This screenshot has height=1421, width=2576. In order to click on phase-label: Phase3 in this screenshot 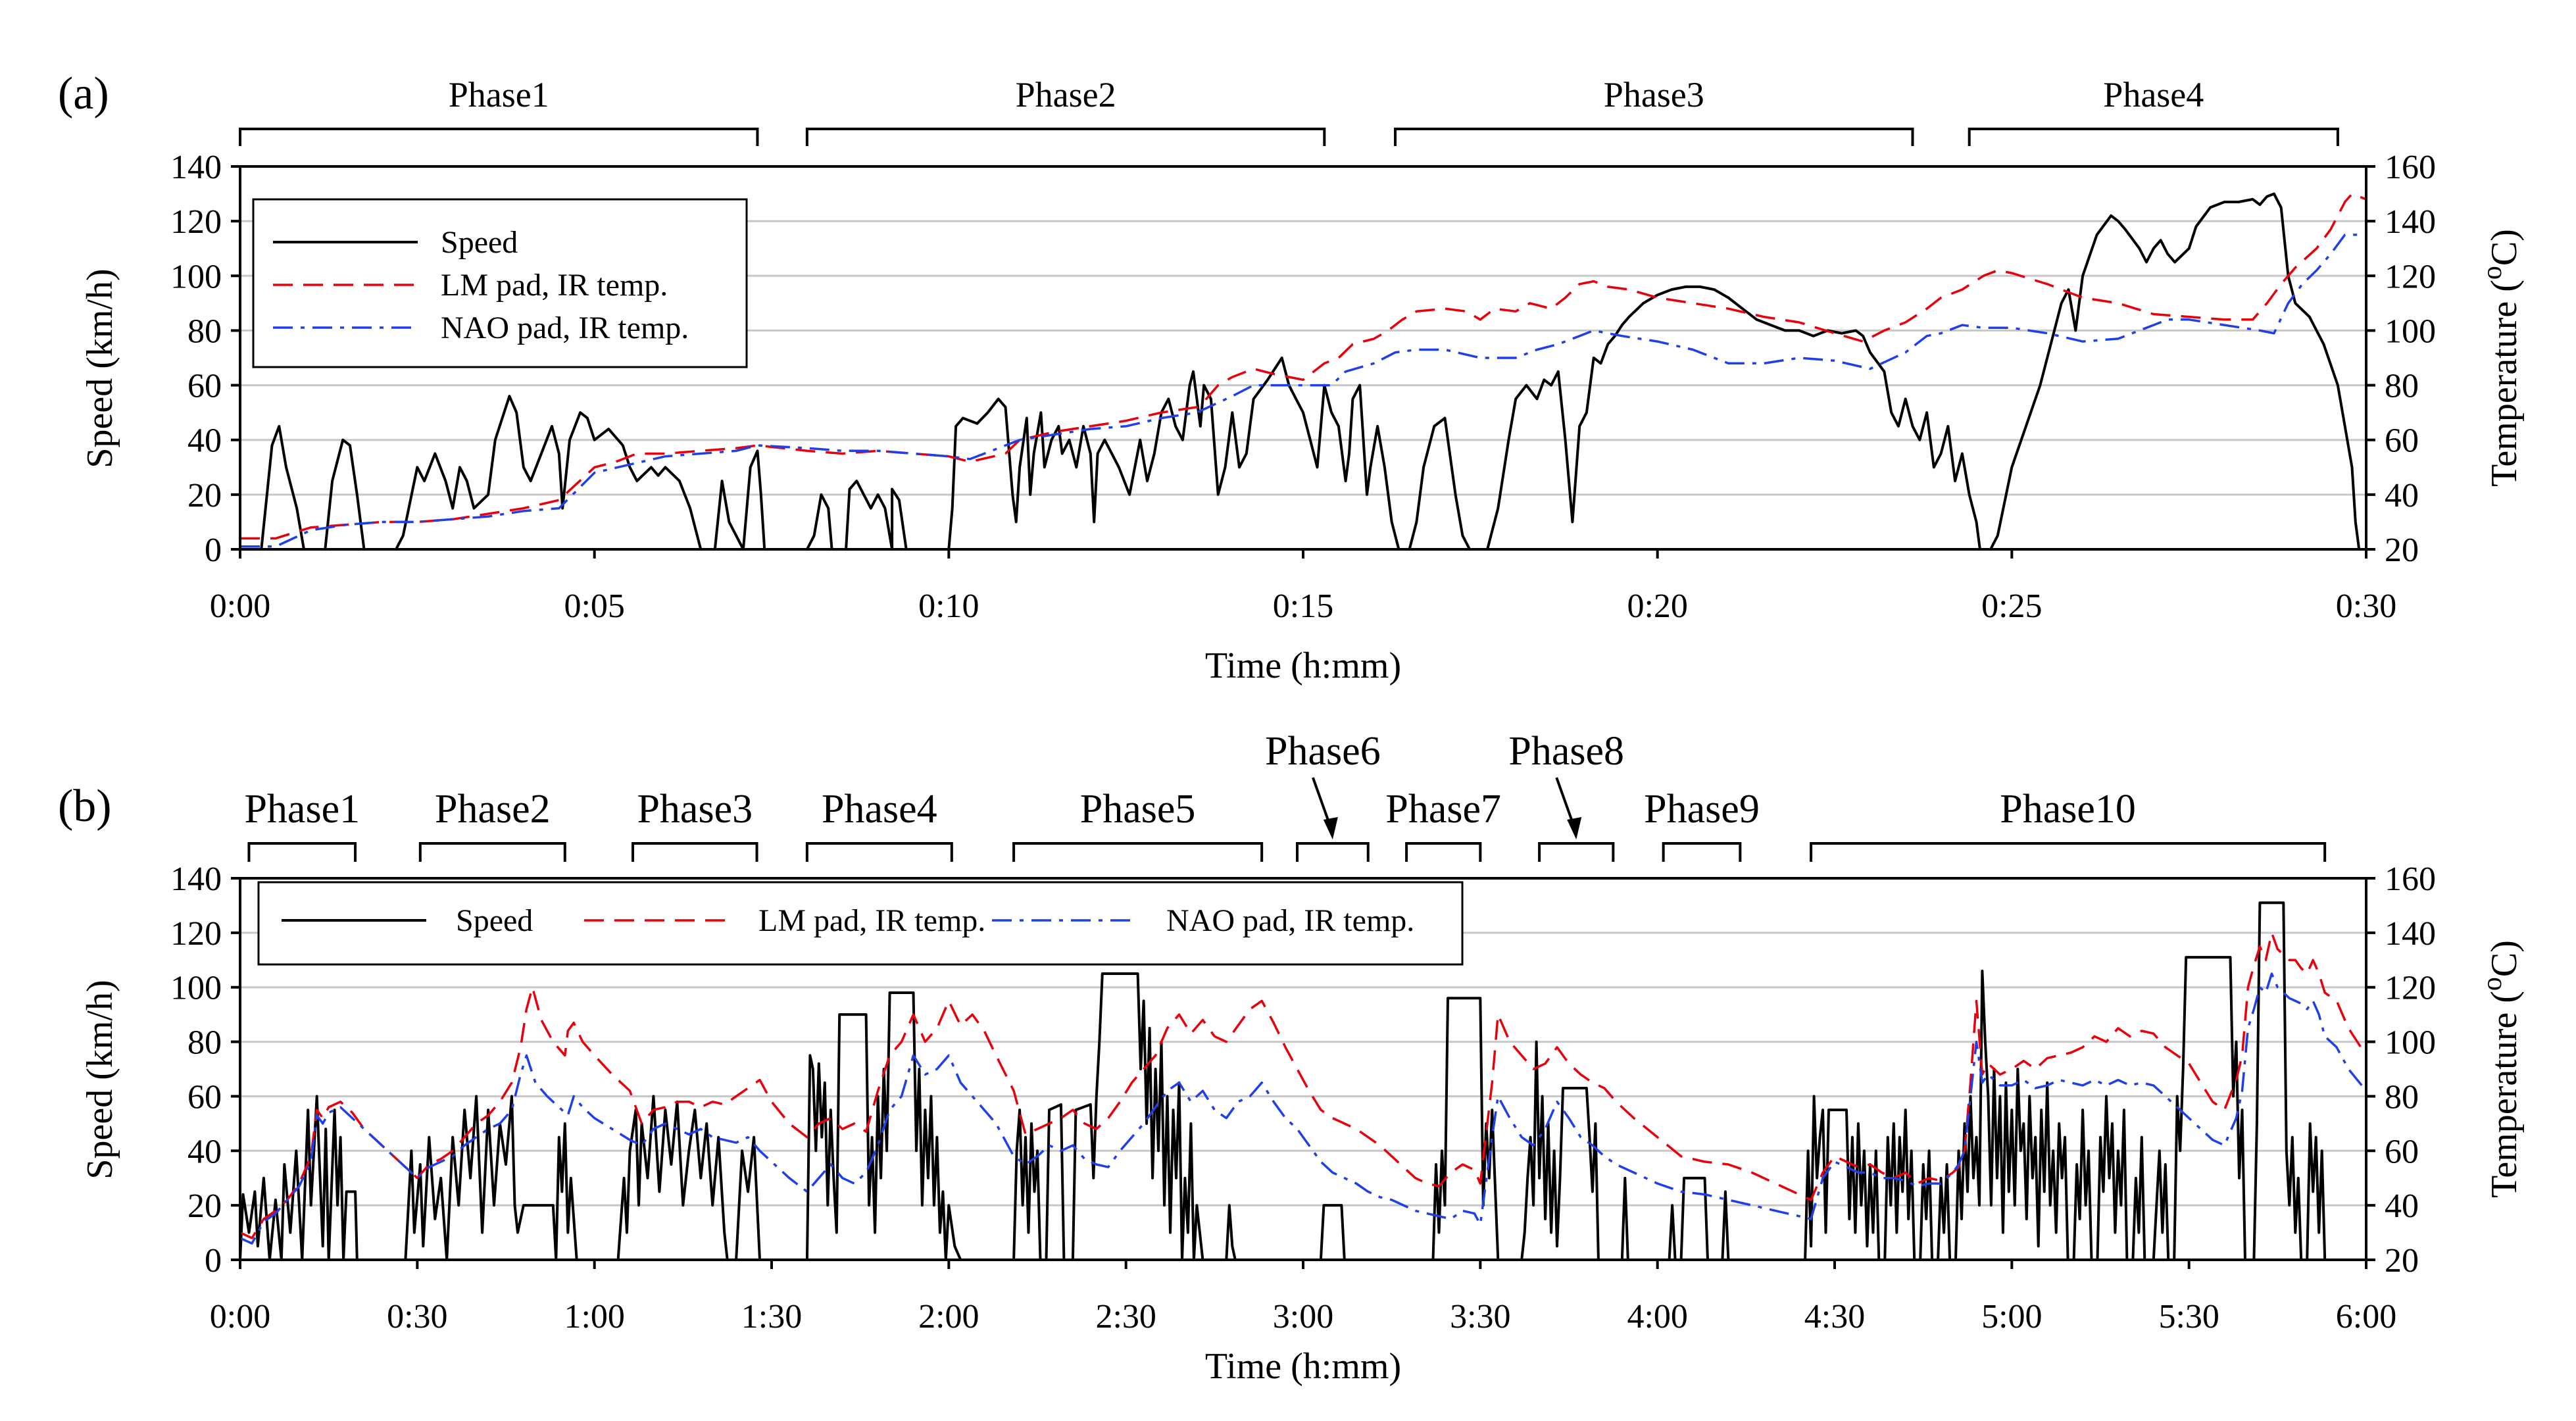, I will do `click(1654, 95)`.